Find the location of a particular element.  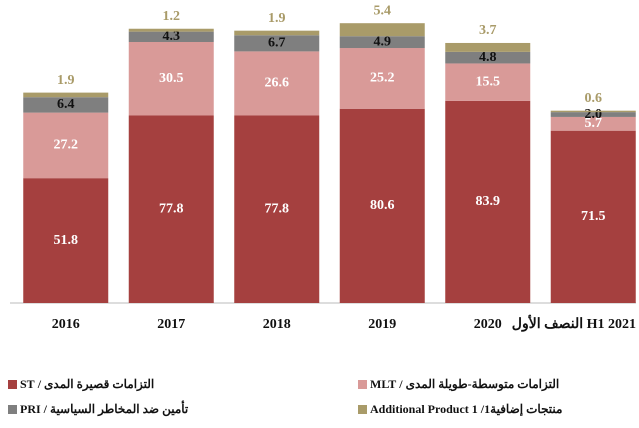

data-label: 5.7 is located at coordinates (594, 123).